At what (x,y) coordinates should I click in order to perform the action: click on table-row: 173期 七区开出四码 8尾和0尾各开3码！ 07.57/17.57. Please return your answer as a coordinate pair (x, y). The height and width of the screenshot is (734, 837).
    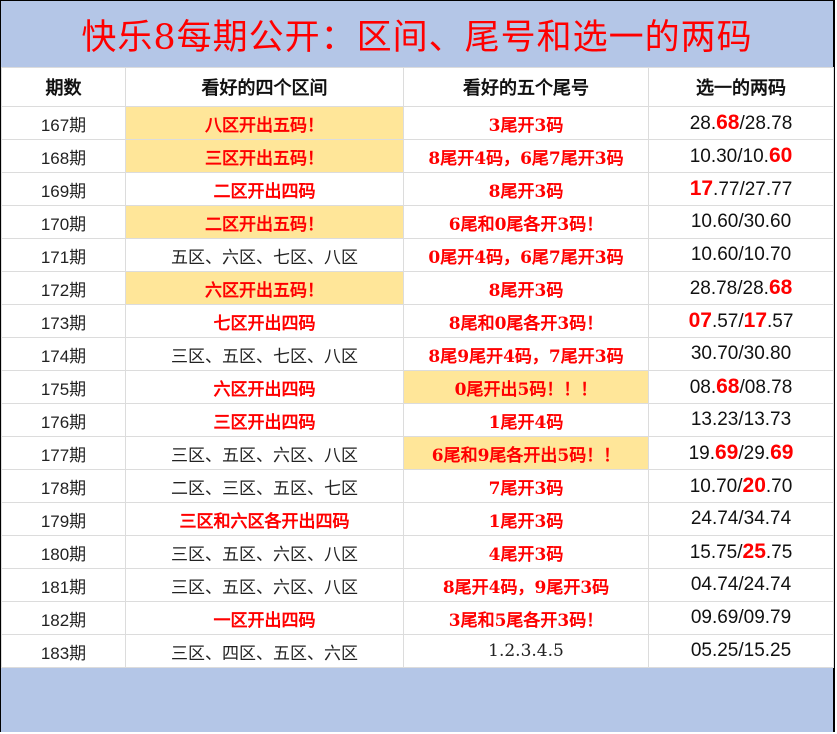
    Looking at the image, I should click on (417, 321).